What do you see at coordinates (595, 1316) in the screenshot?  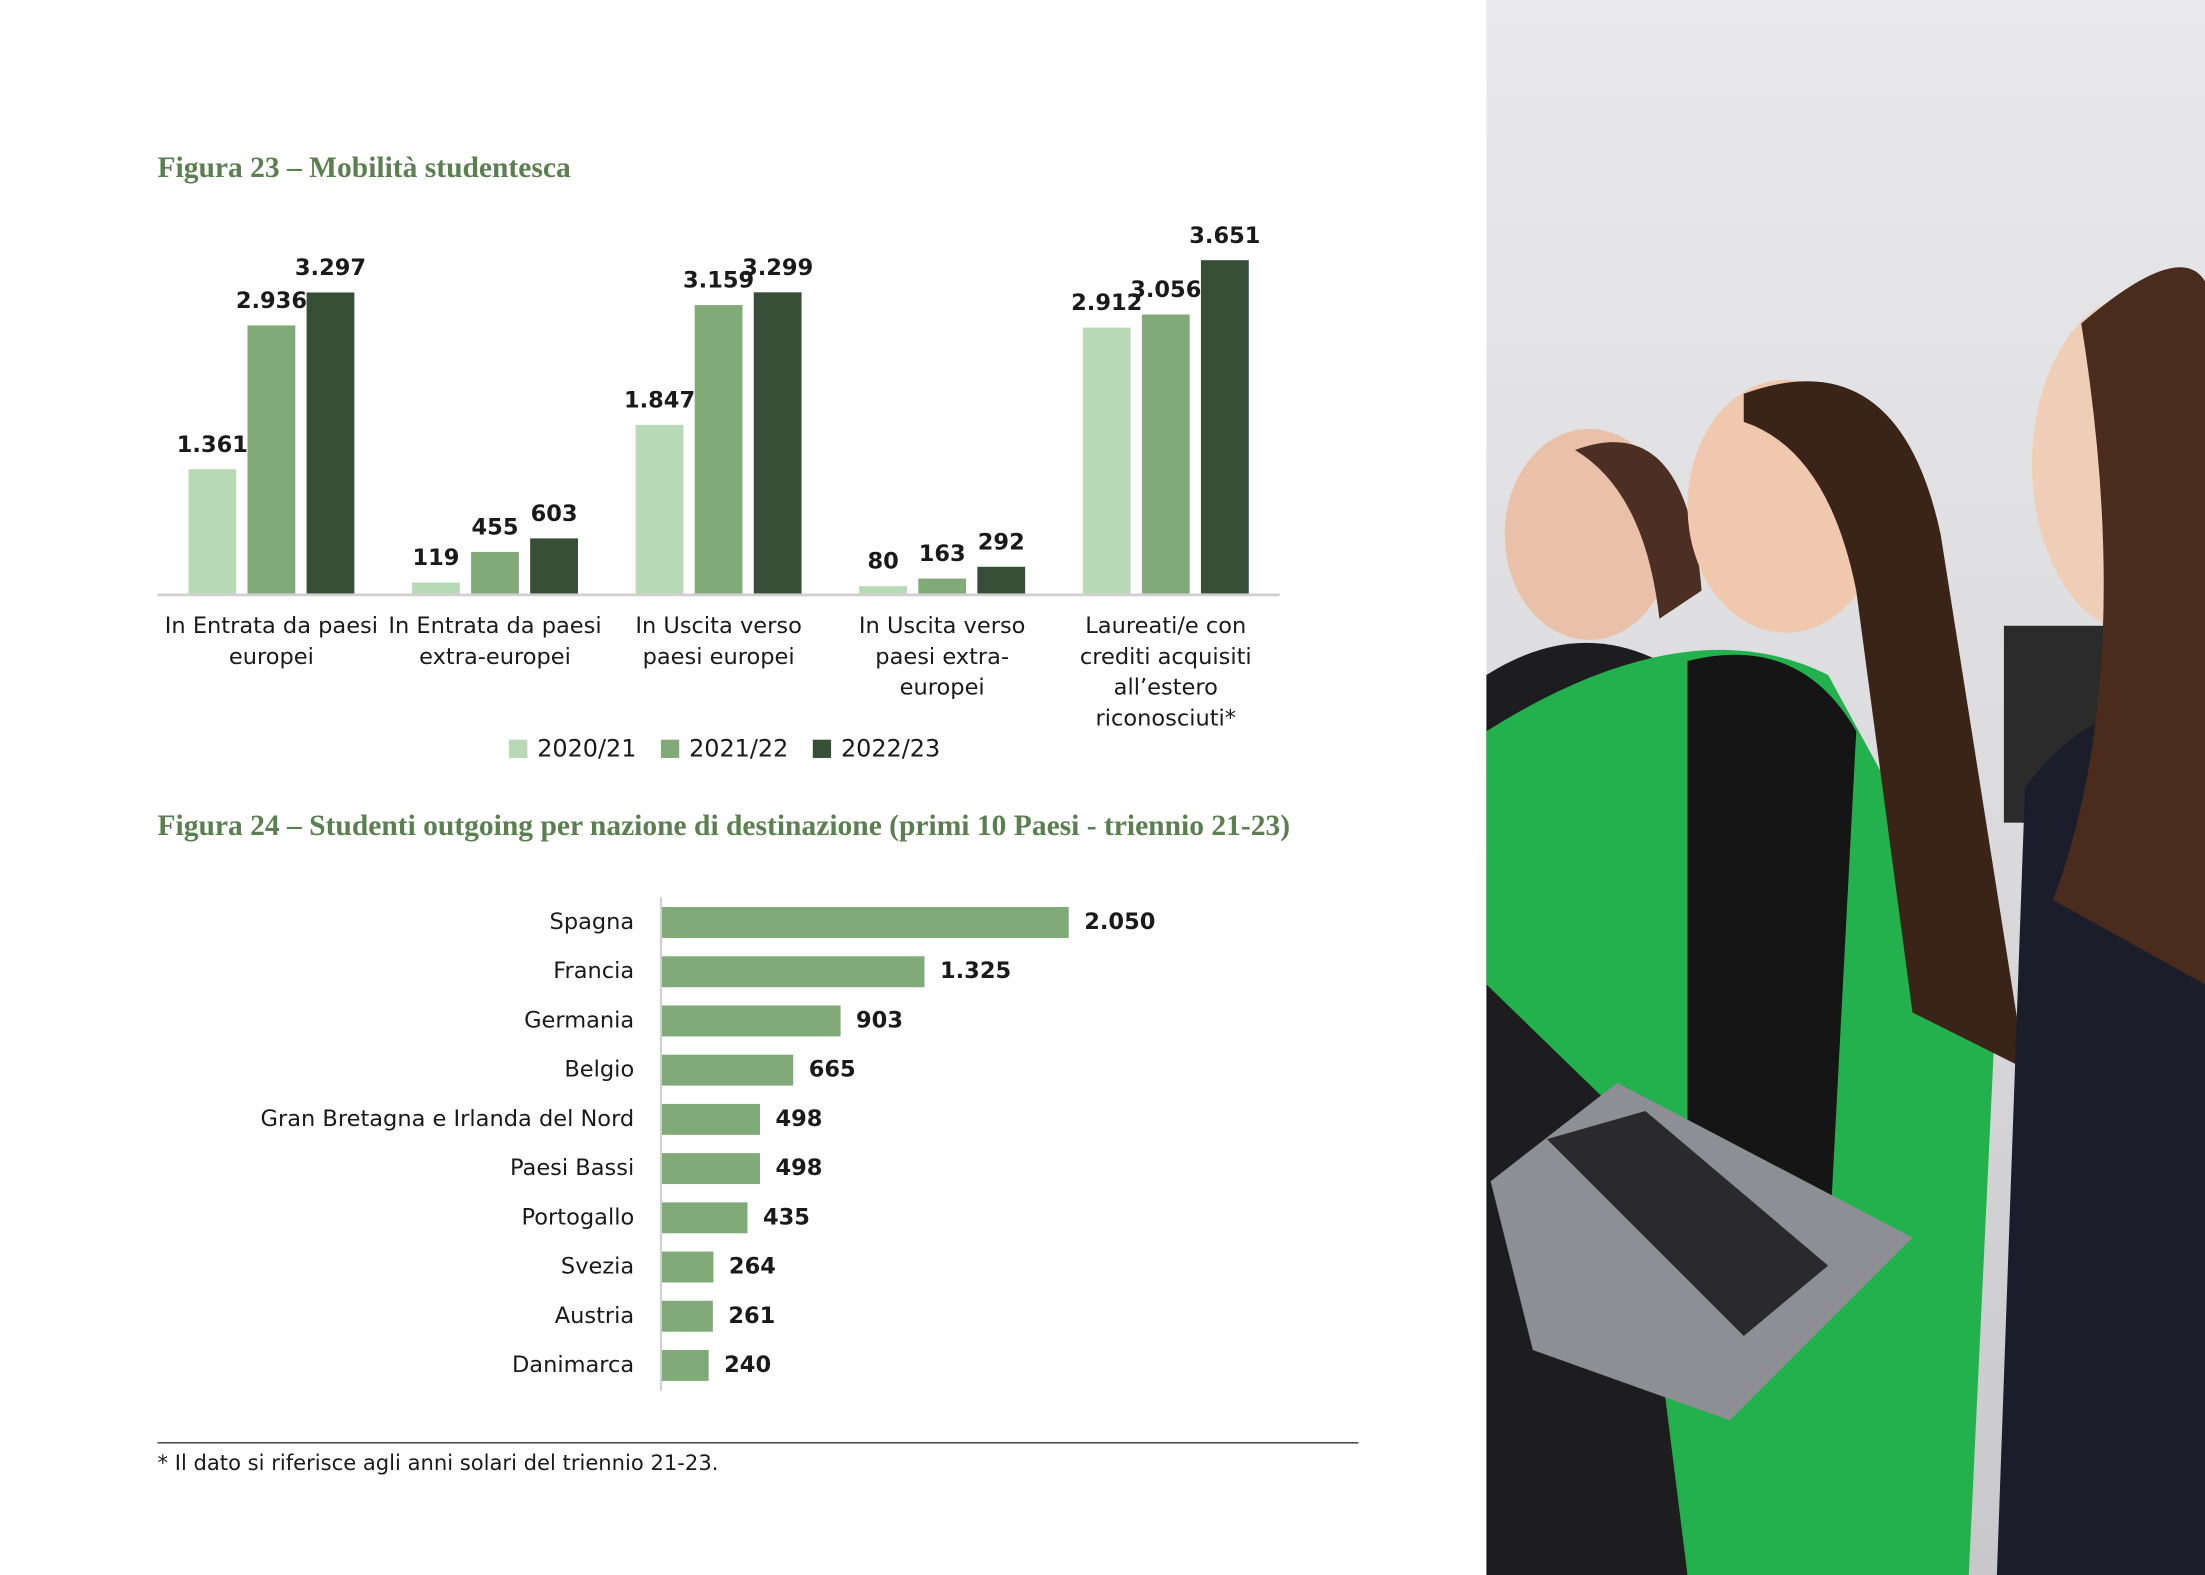 I see `y-tick-label: Austria` at bounding box center [595, 1316].